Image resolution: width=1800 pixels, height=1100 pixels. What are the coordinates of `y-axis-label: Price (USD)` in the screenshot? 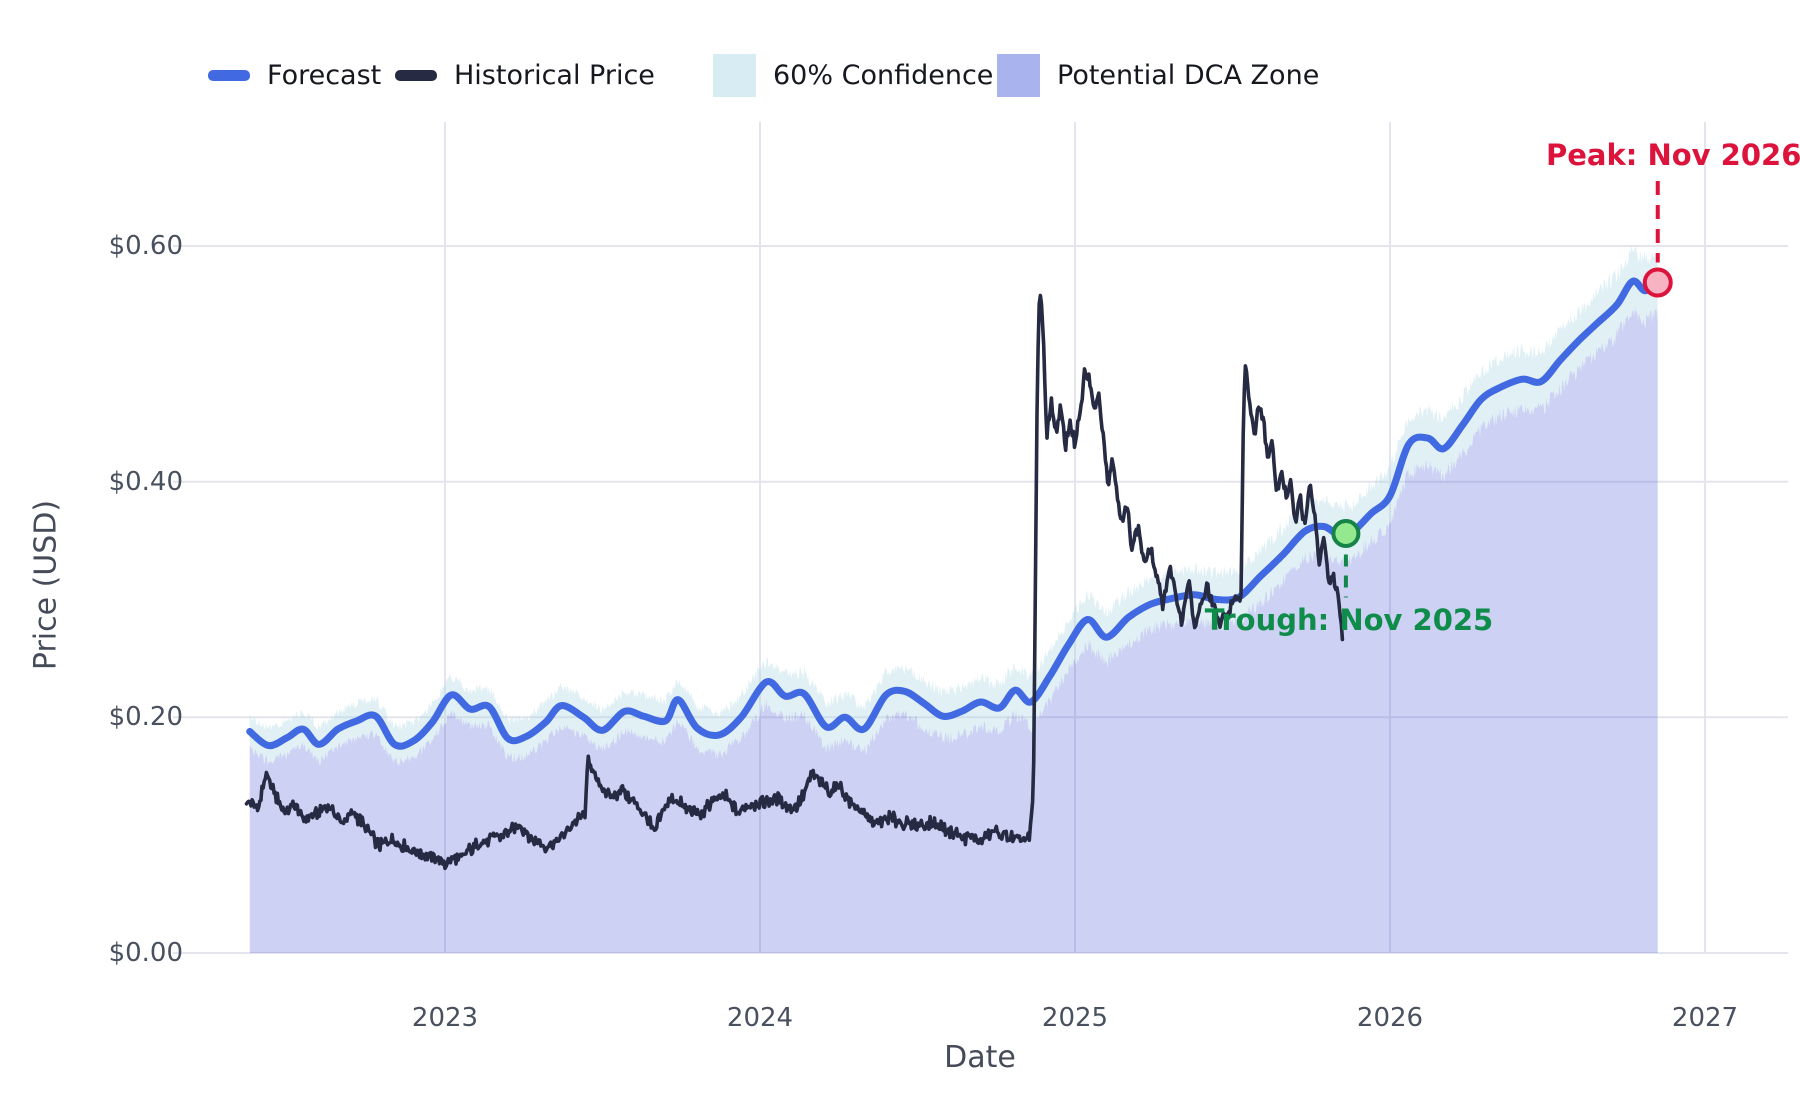 It's located at (46, 585).